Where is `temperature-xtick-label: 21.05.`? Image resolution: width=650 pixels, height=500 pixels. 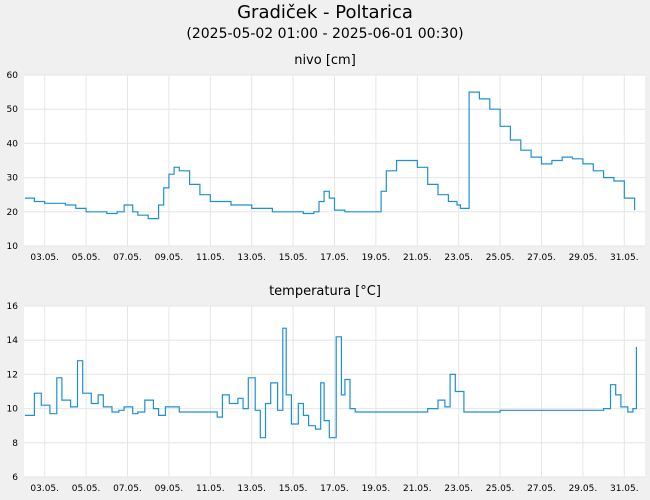 temperature-xtick-label: 21.05. is located at coordinates (417, 489).